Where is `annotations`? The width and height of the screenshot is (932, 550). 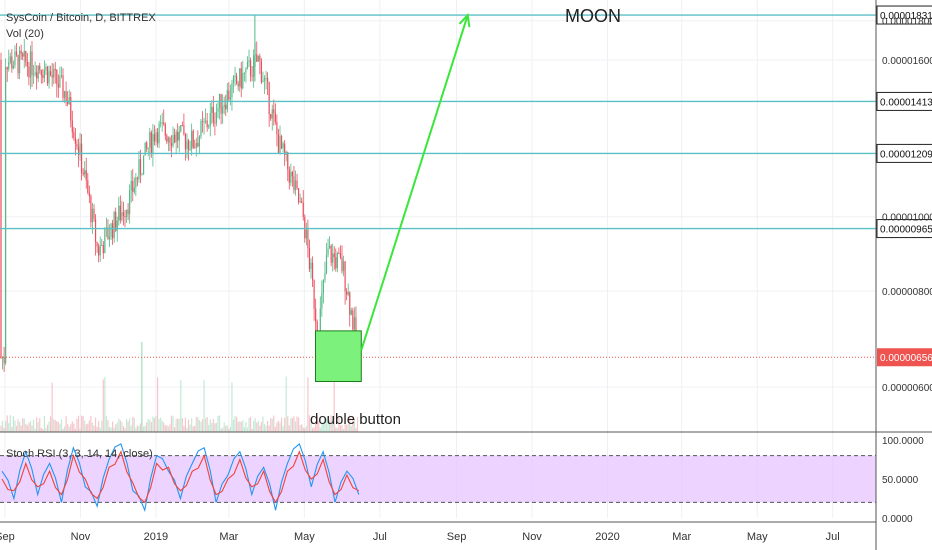 annotations is located at coordinates (393, 197).